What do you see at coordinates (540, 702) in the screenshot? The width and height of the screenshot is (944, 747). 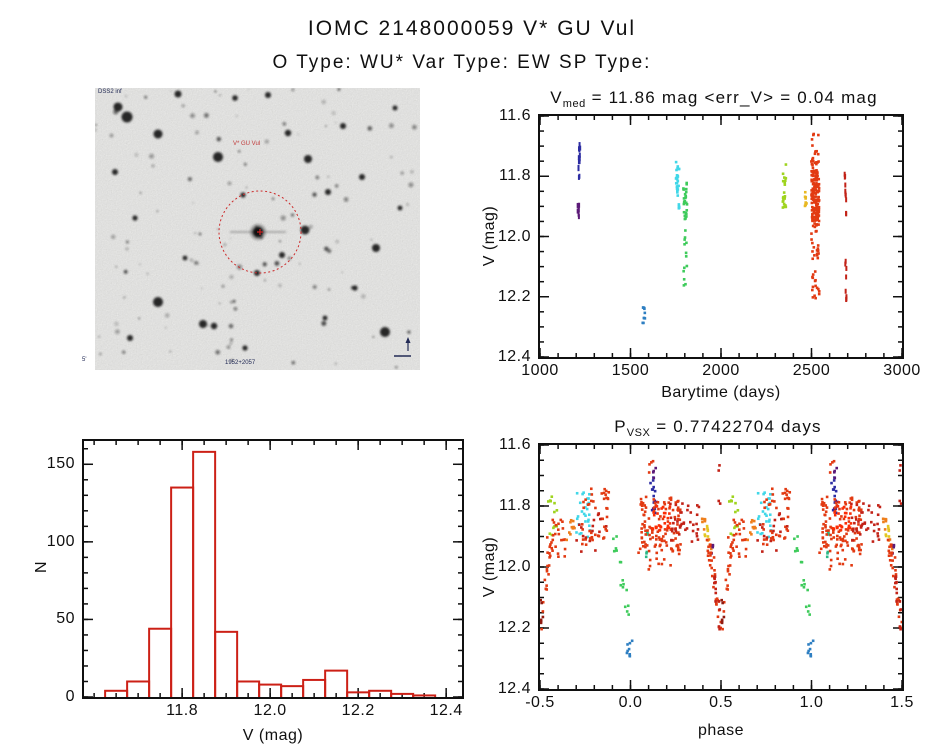 I see `phase-x-tick-label: -0.5` at bounding box center [540, 702].